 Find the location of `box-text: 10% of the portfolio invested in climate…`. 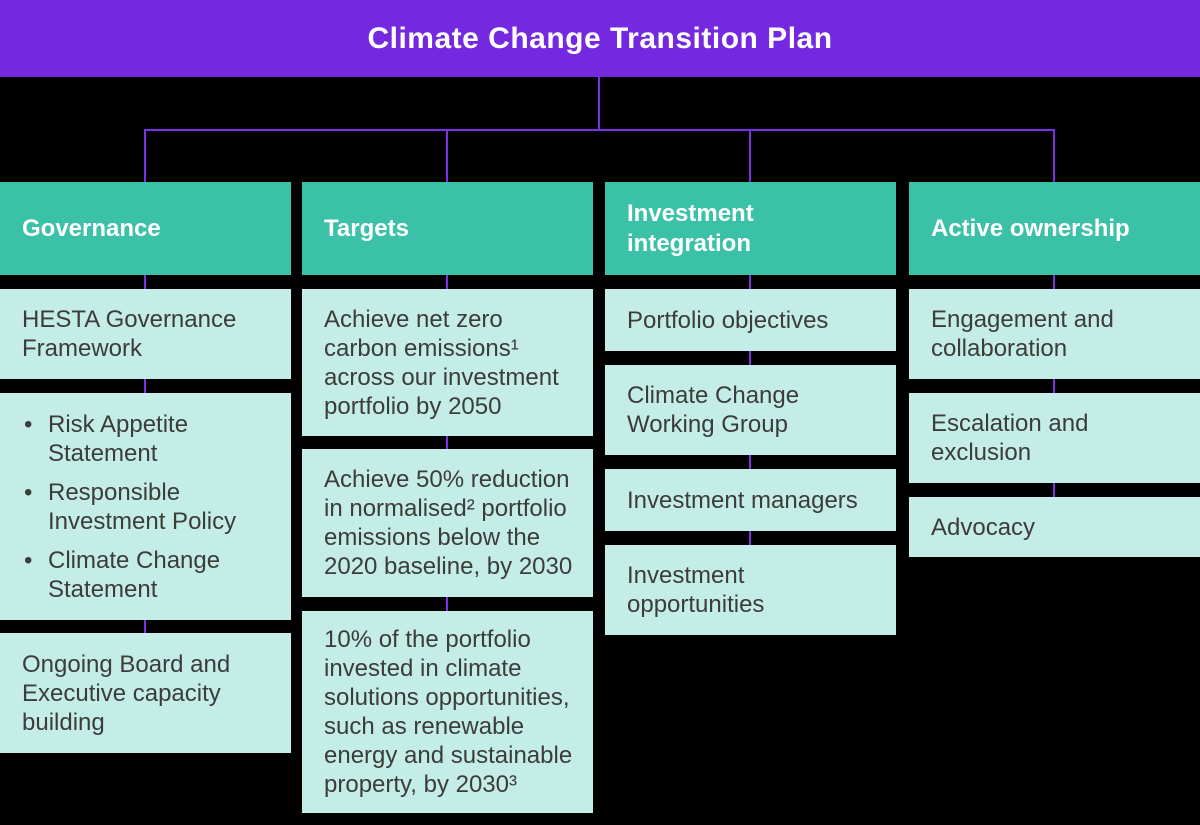

box-text: 10% of the portfolio invested in climate… is located at coordinates (448, 712).